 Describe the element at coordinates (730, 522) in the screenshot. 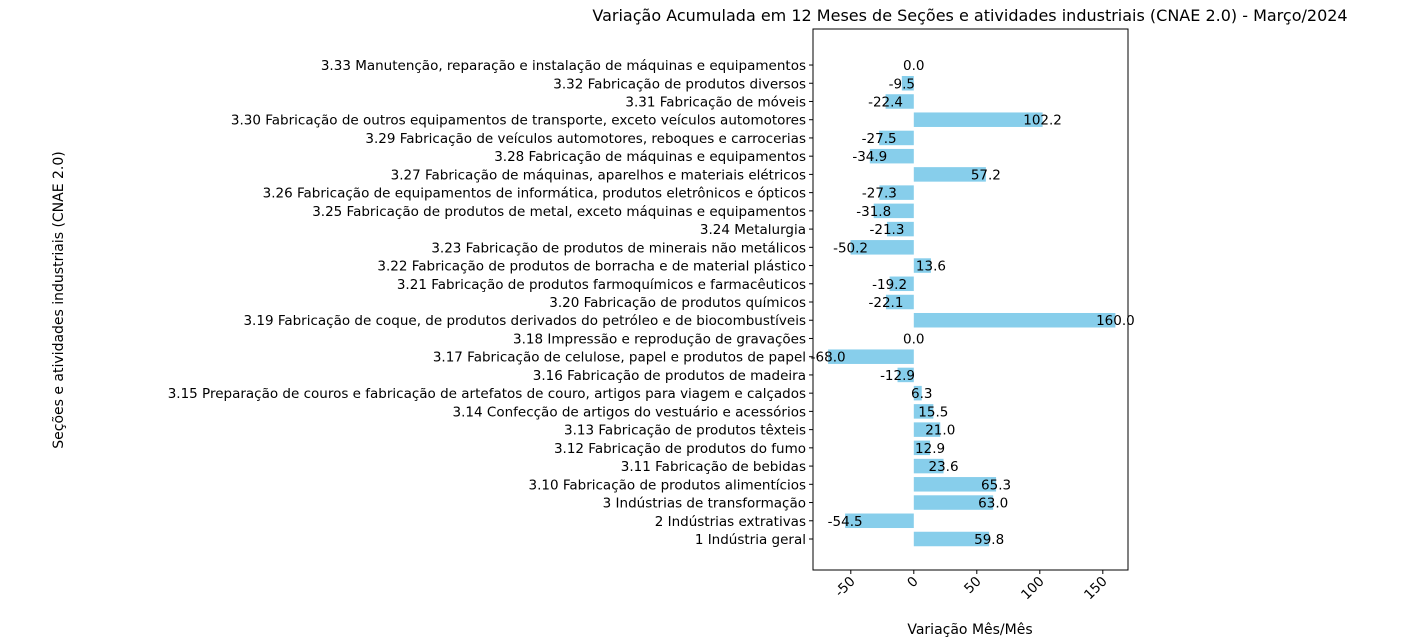

I see `category-label: 2 Indústrias extrativas` at that location.